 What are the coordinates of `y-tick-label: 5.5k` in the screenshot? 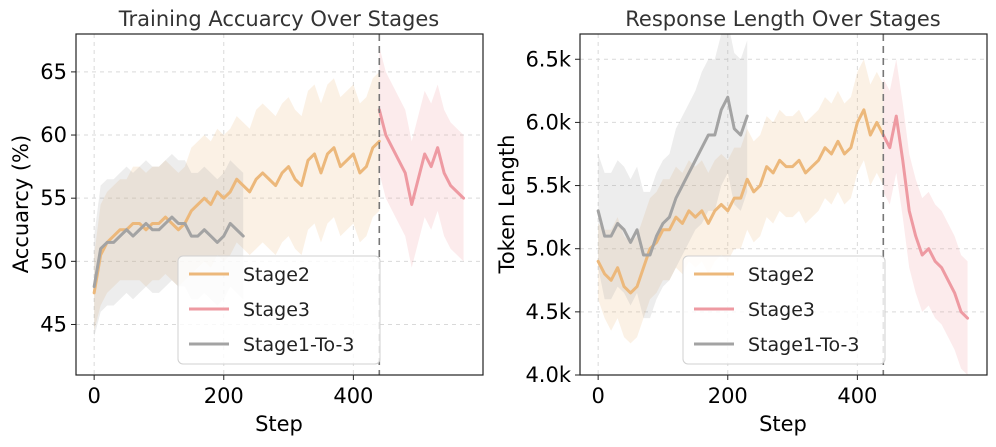 It's located at (548, 186).